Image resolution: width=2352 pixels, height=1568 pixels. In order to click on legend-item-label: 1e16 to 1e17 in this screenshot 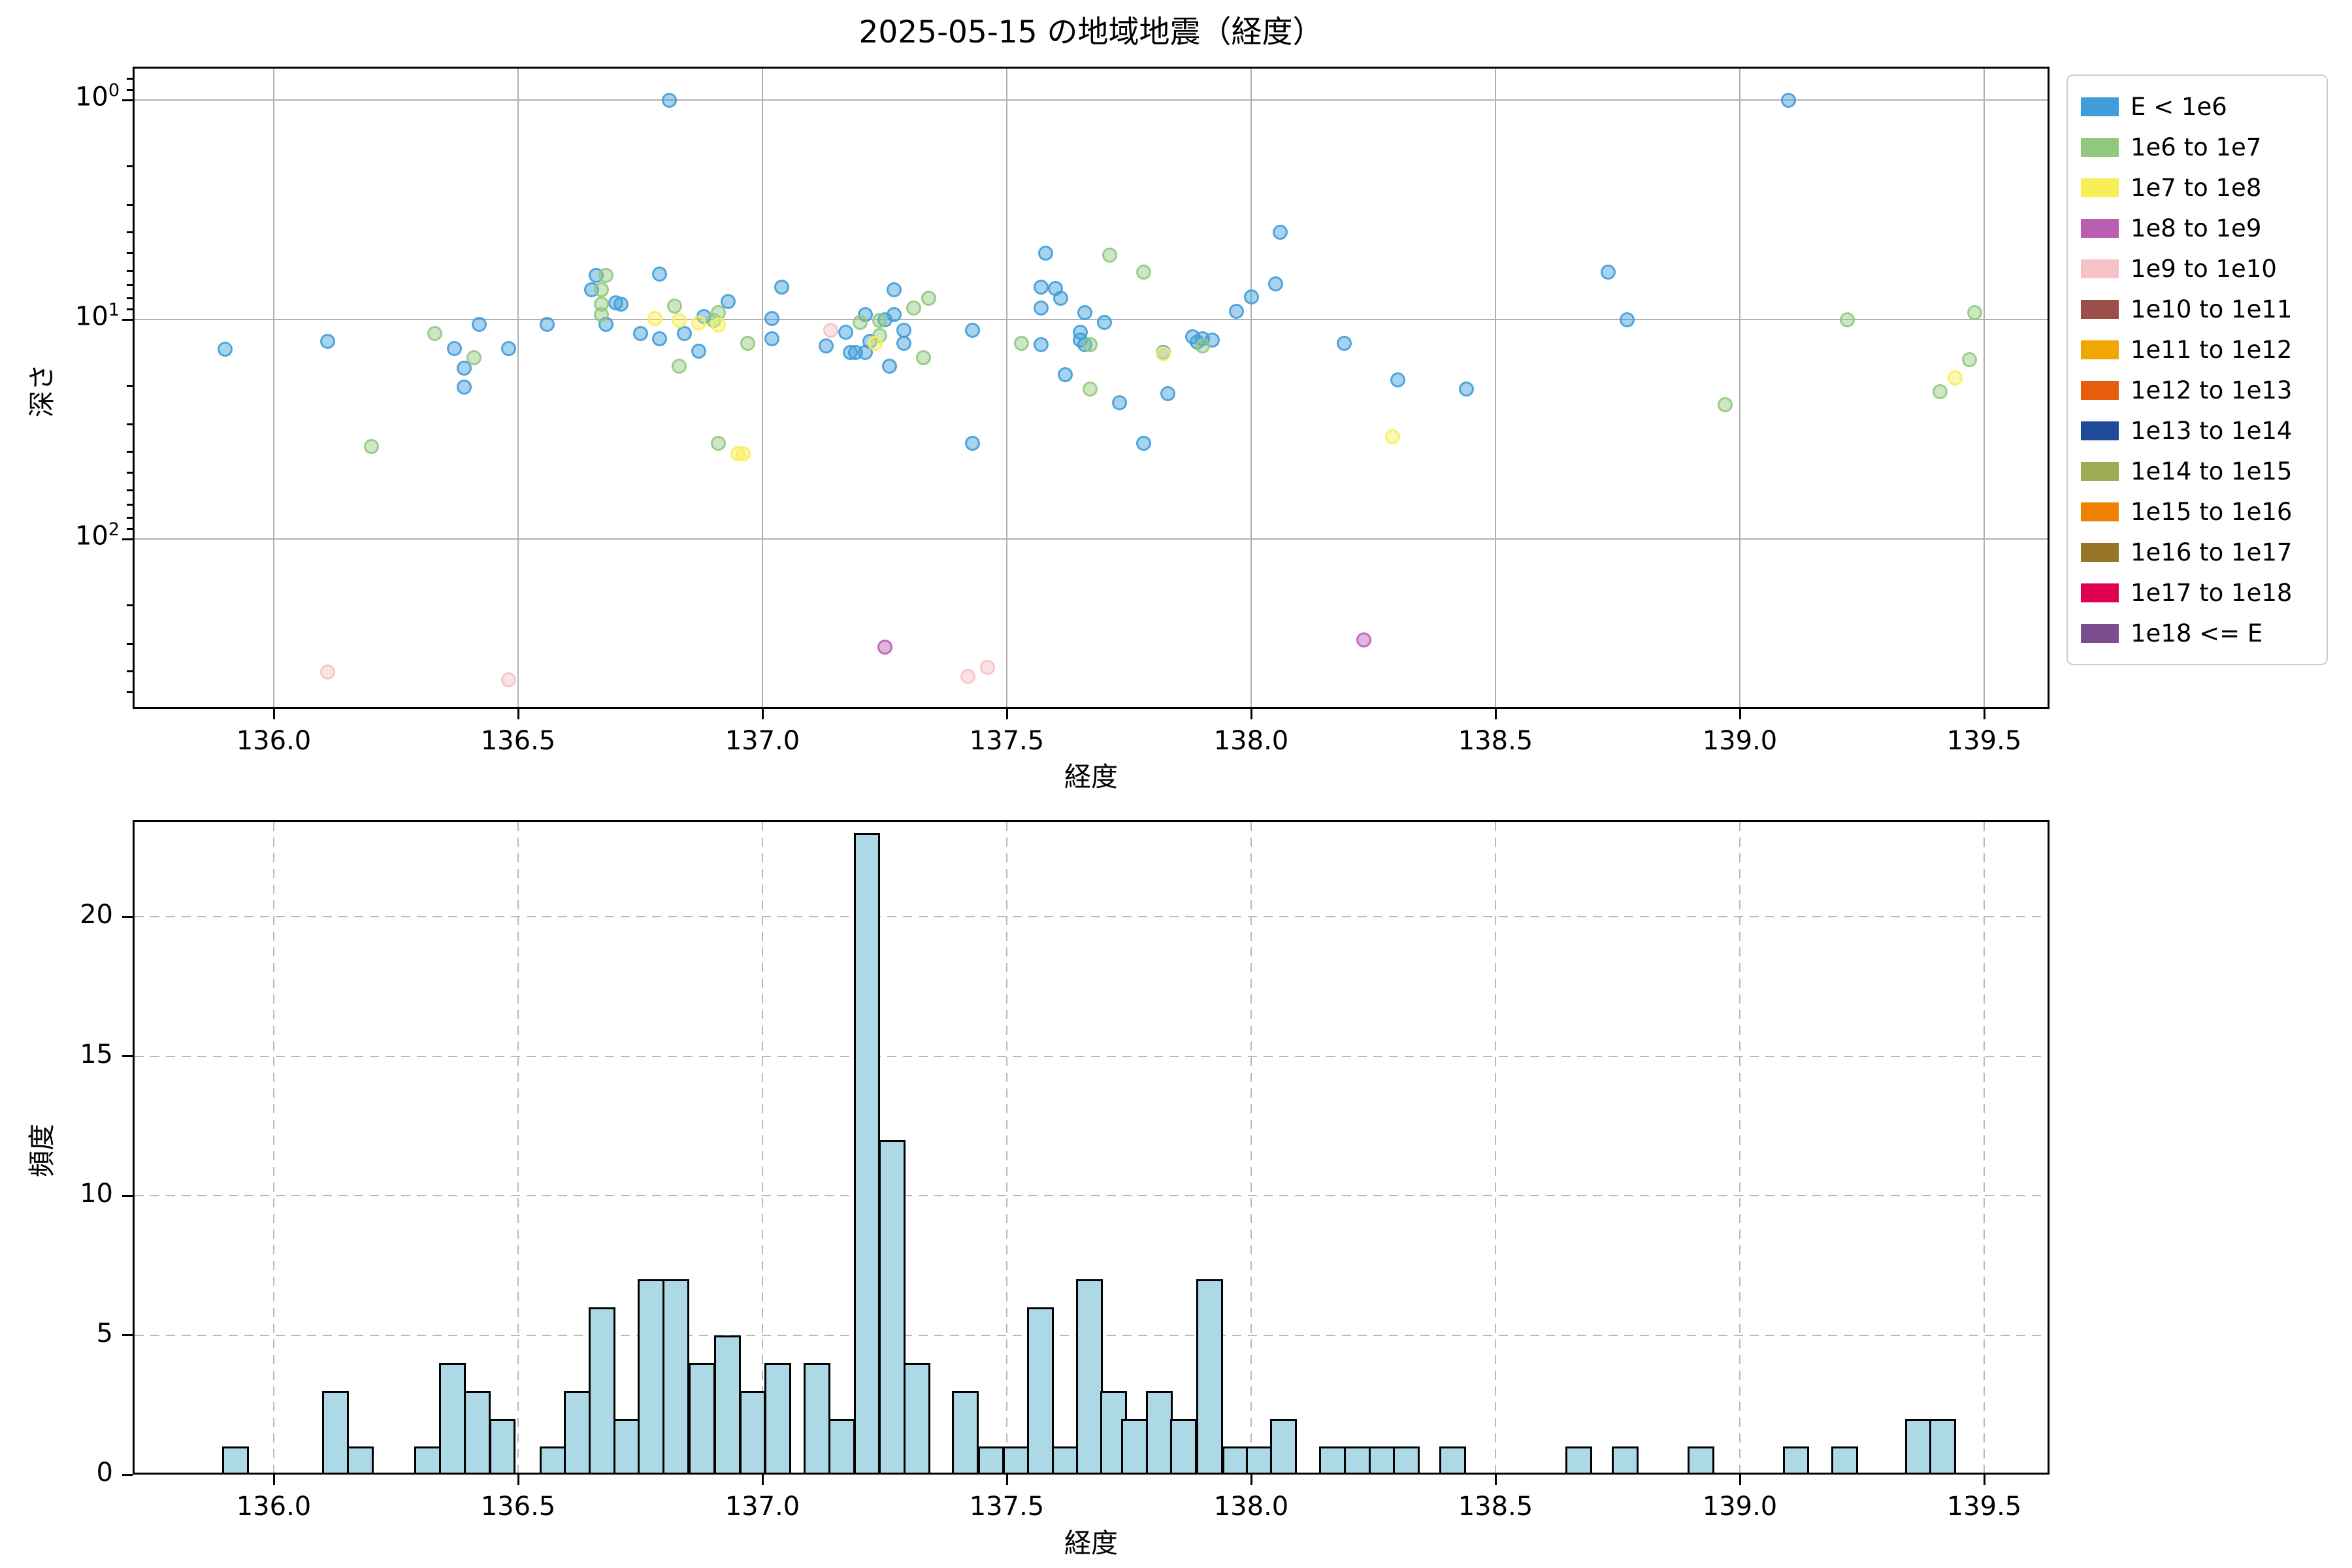, I will do `click(2212, 552)`.